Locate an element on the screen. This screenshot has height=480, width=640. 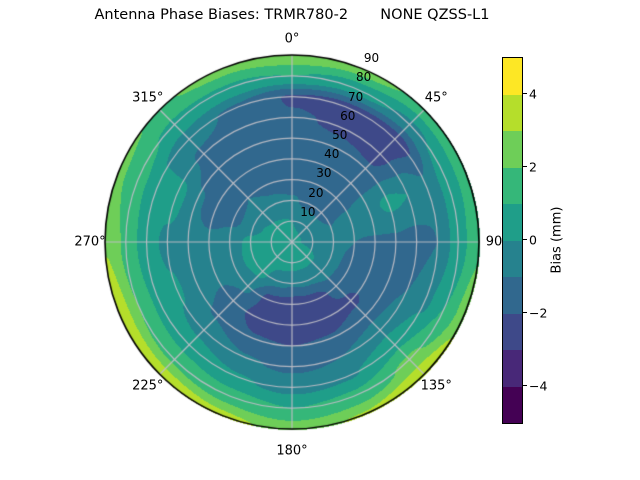
radial-tick-label-70: 70 is located at coordinates (356, 96).